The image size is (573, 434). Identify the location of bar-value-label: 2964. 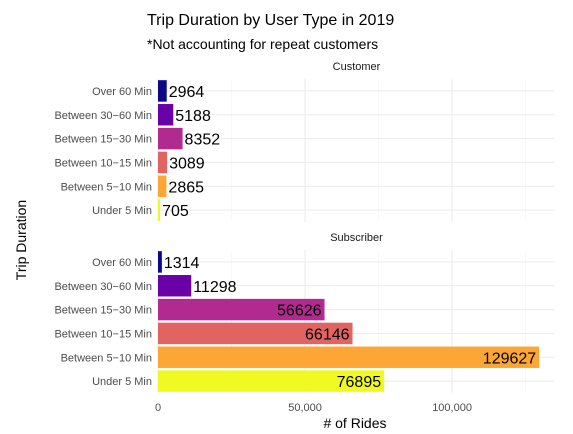
(187, 92).